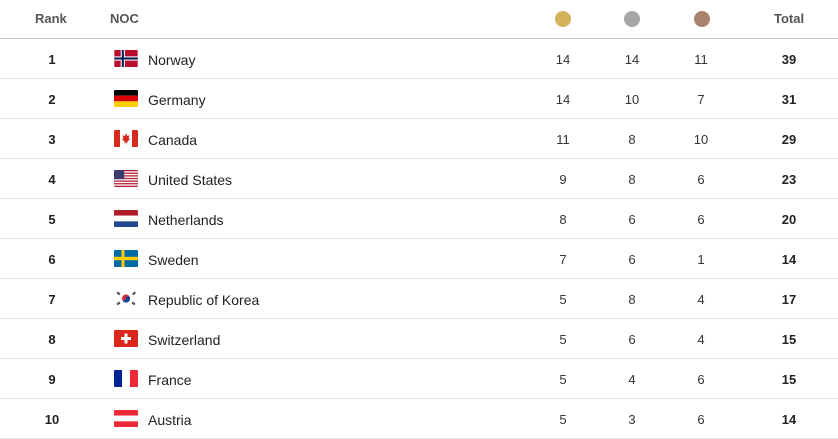 This screenshot has width=838, height=439. I want to click on table-row: 10 Austria 5 3 6 14, so click(419, 419).